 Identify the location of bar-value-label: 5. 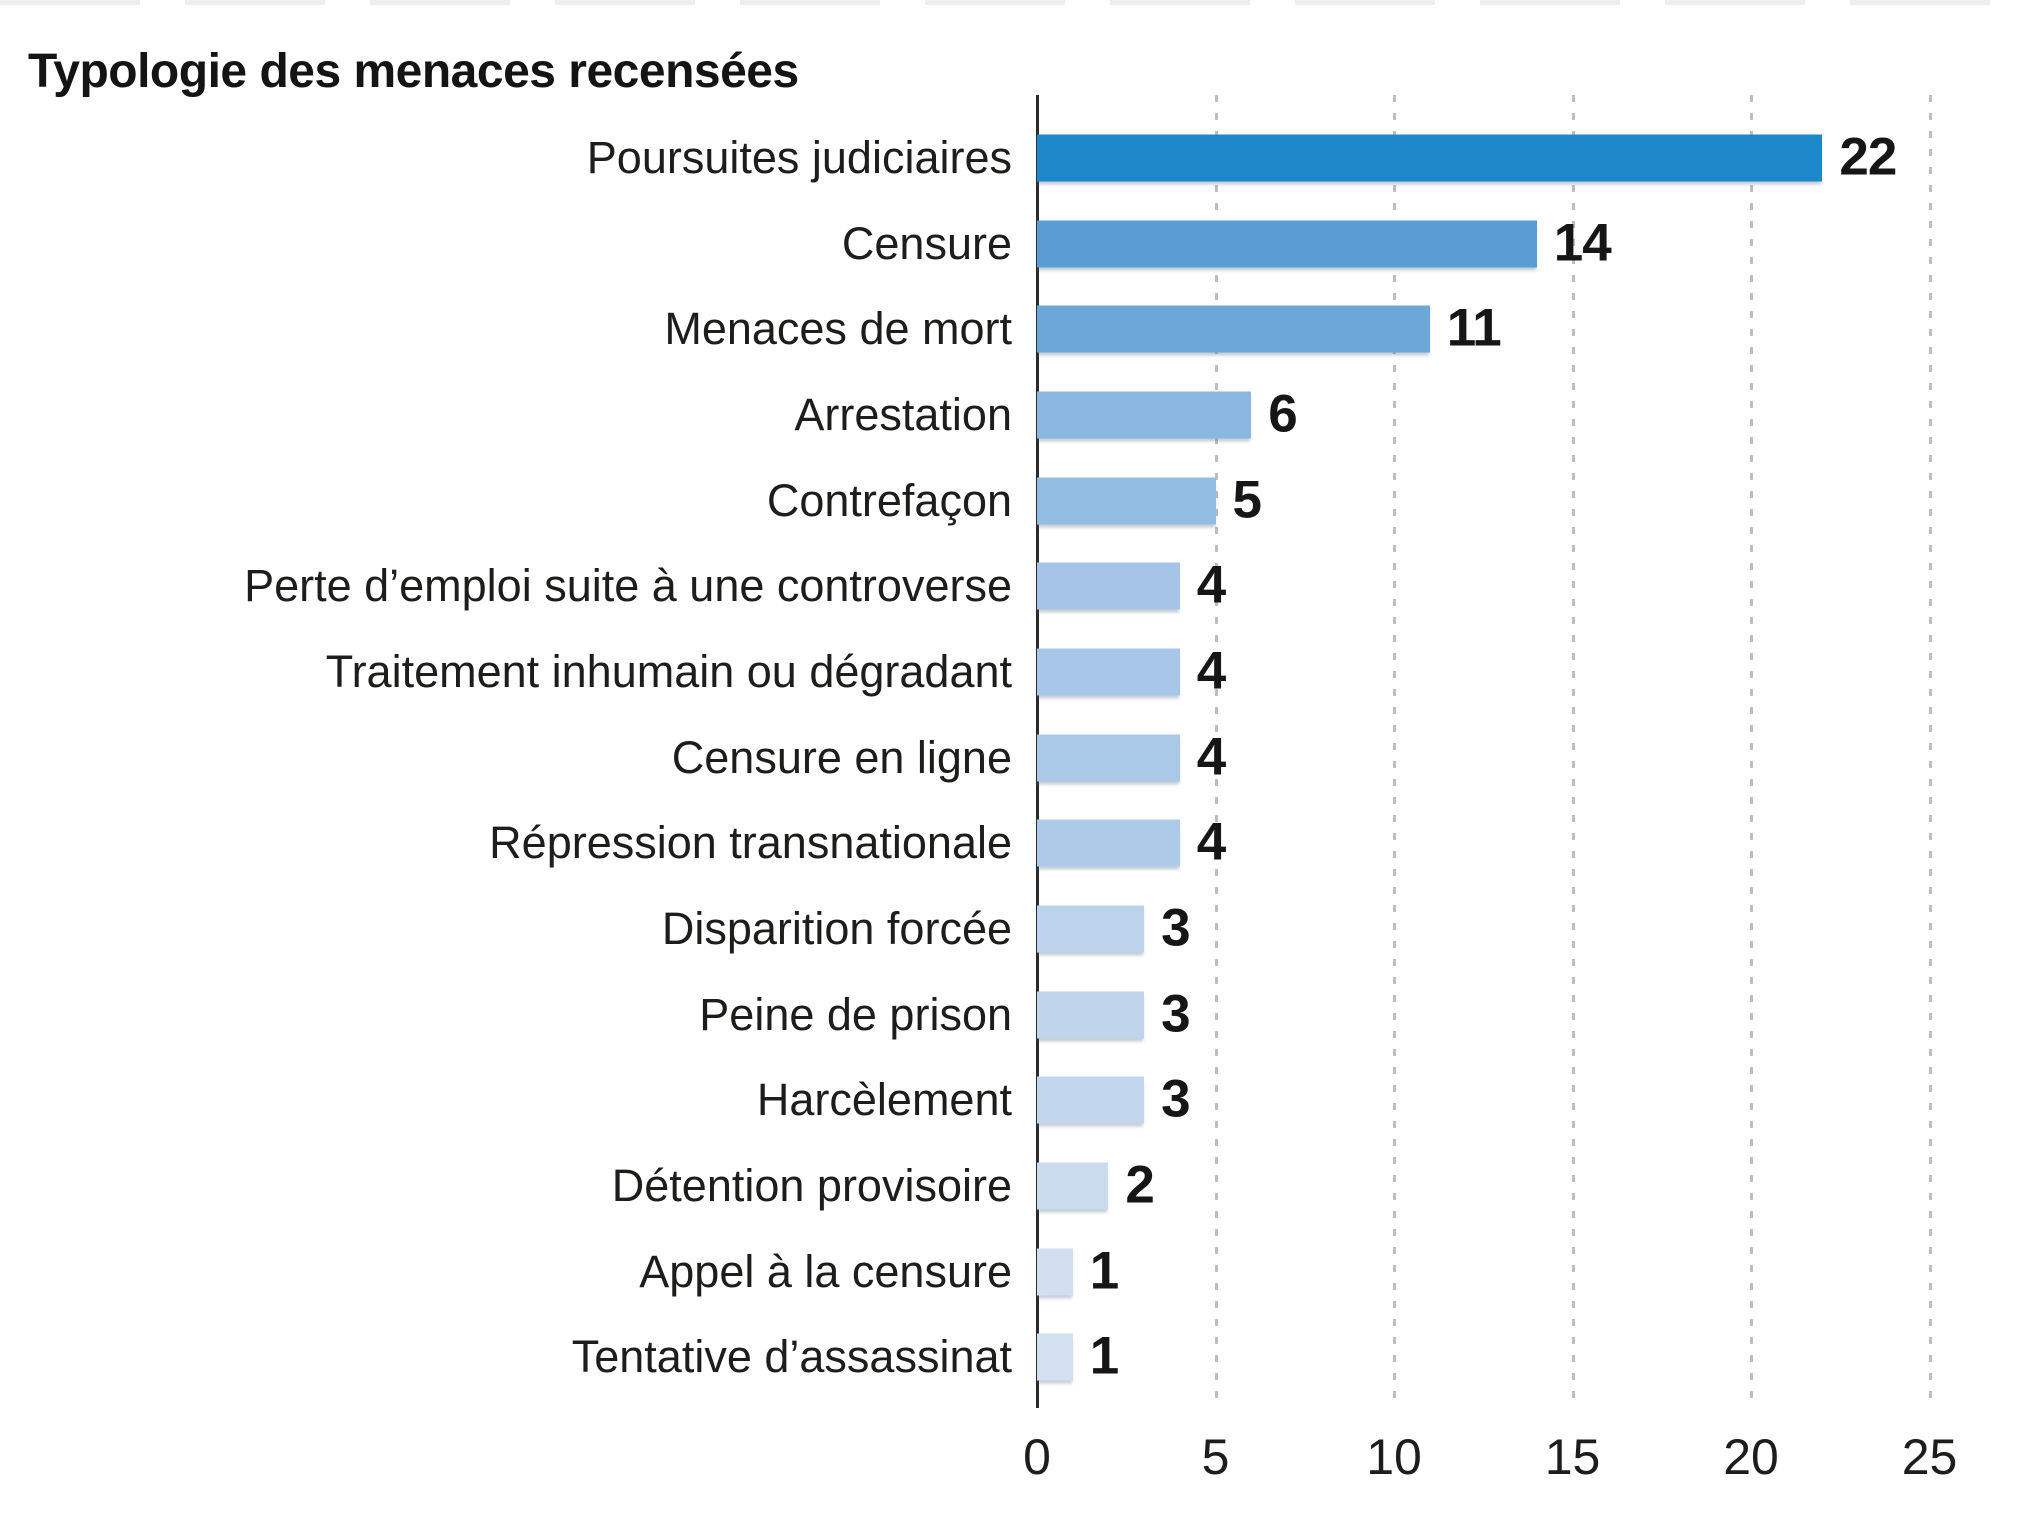
(1247, 499).